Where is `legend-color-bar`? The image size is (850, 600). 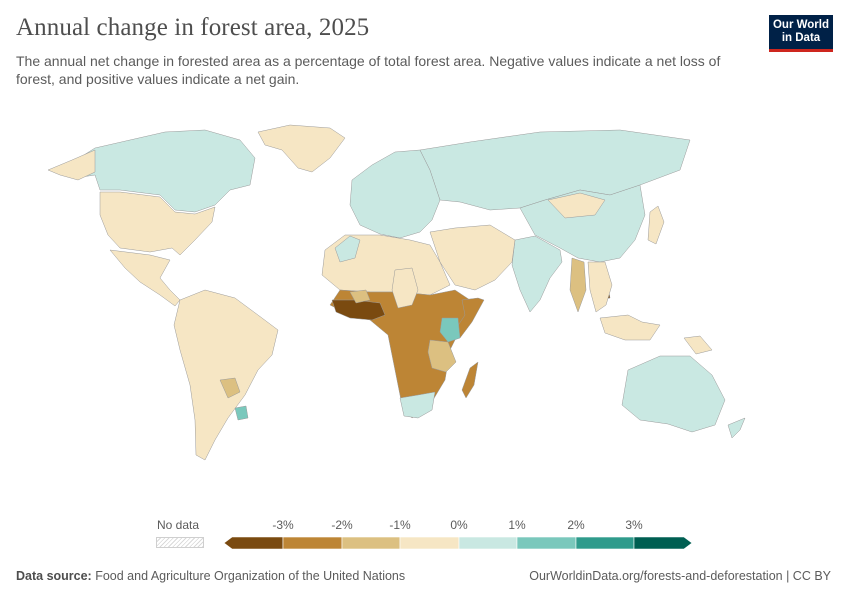
legend-color-bar is located at coordinates (458, 543).